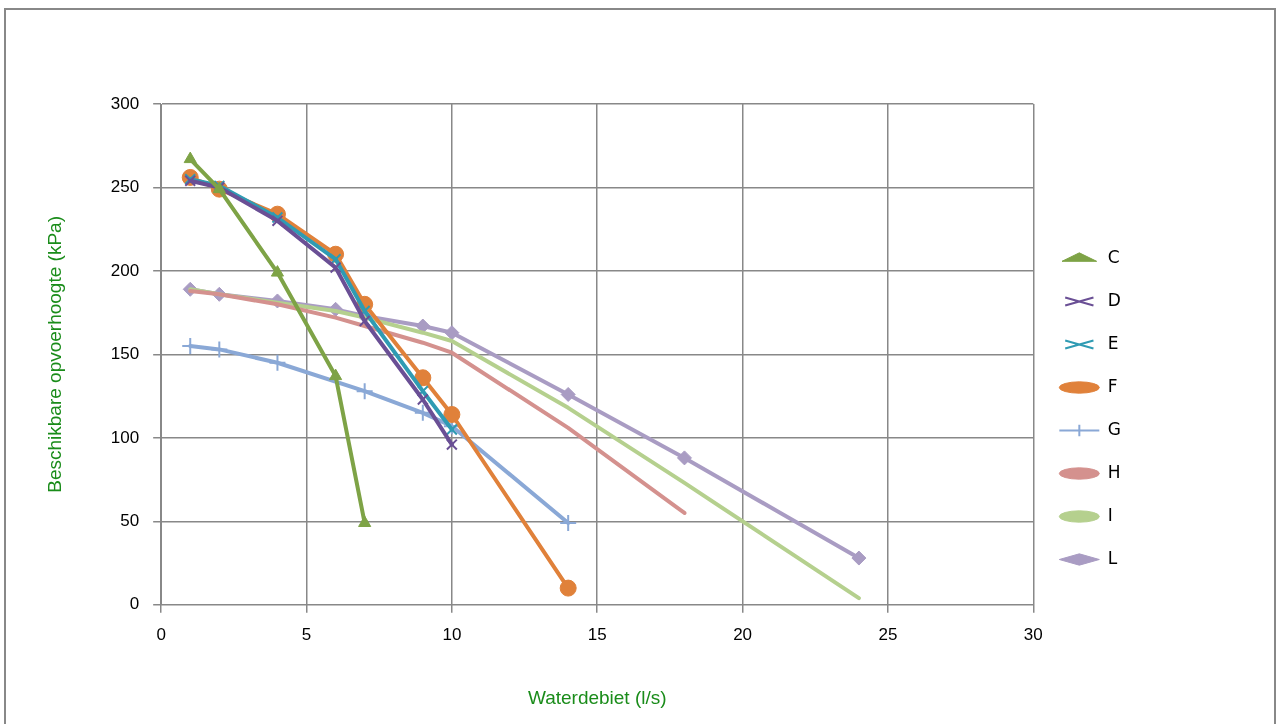 The height and width of the screenshot is (724, 1281). I want to click on y-axis-title: Beschikbare opvoerhoogte (kPa), so click(54, 354).